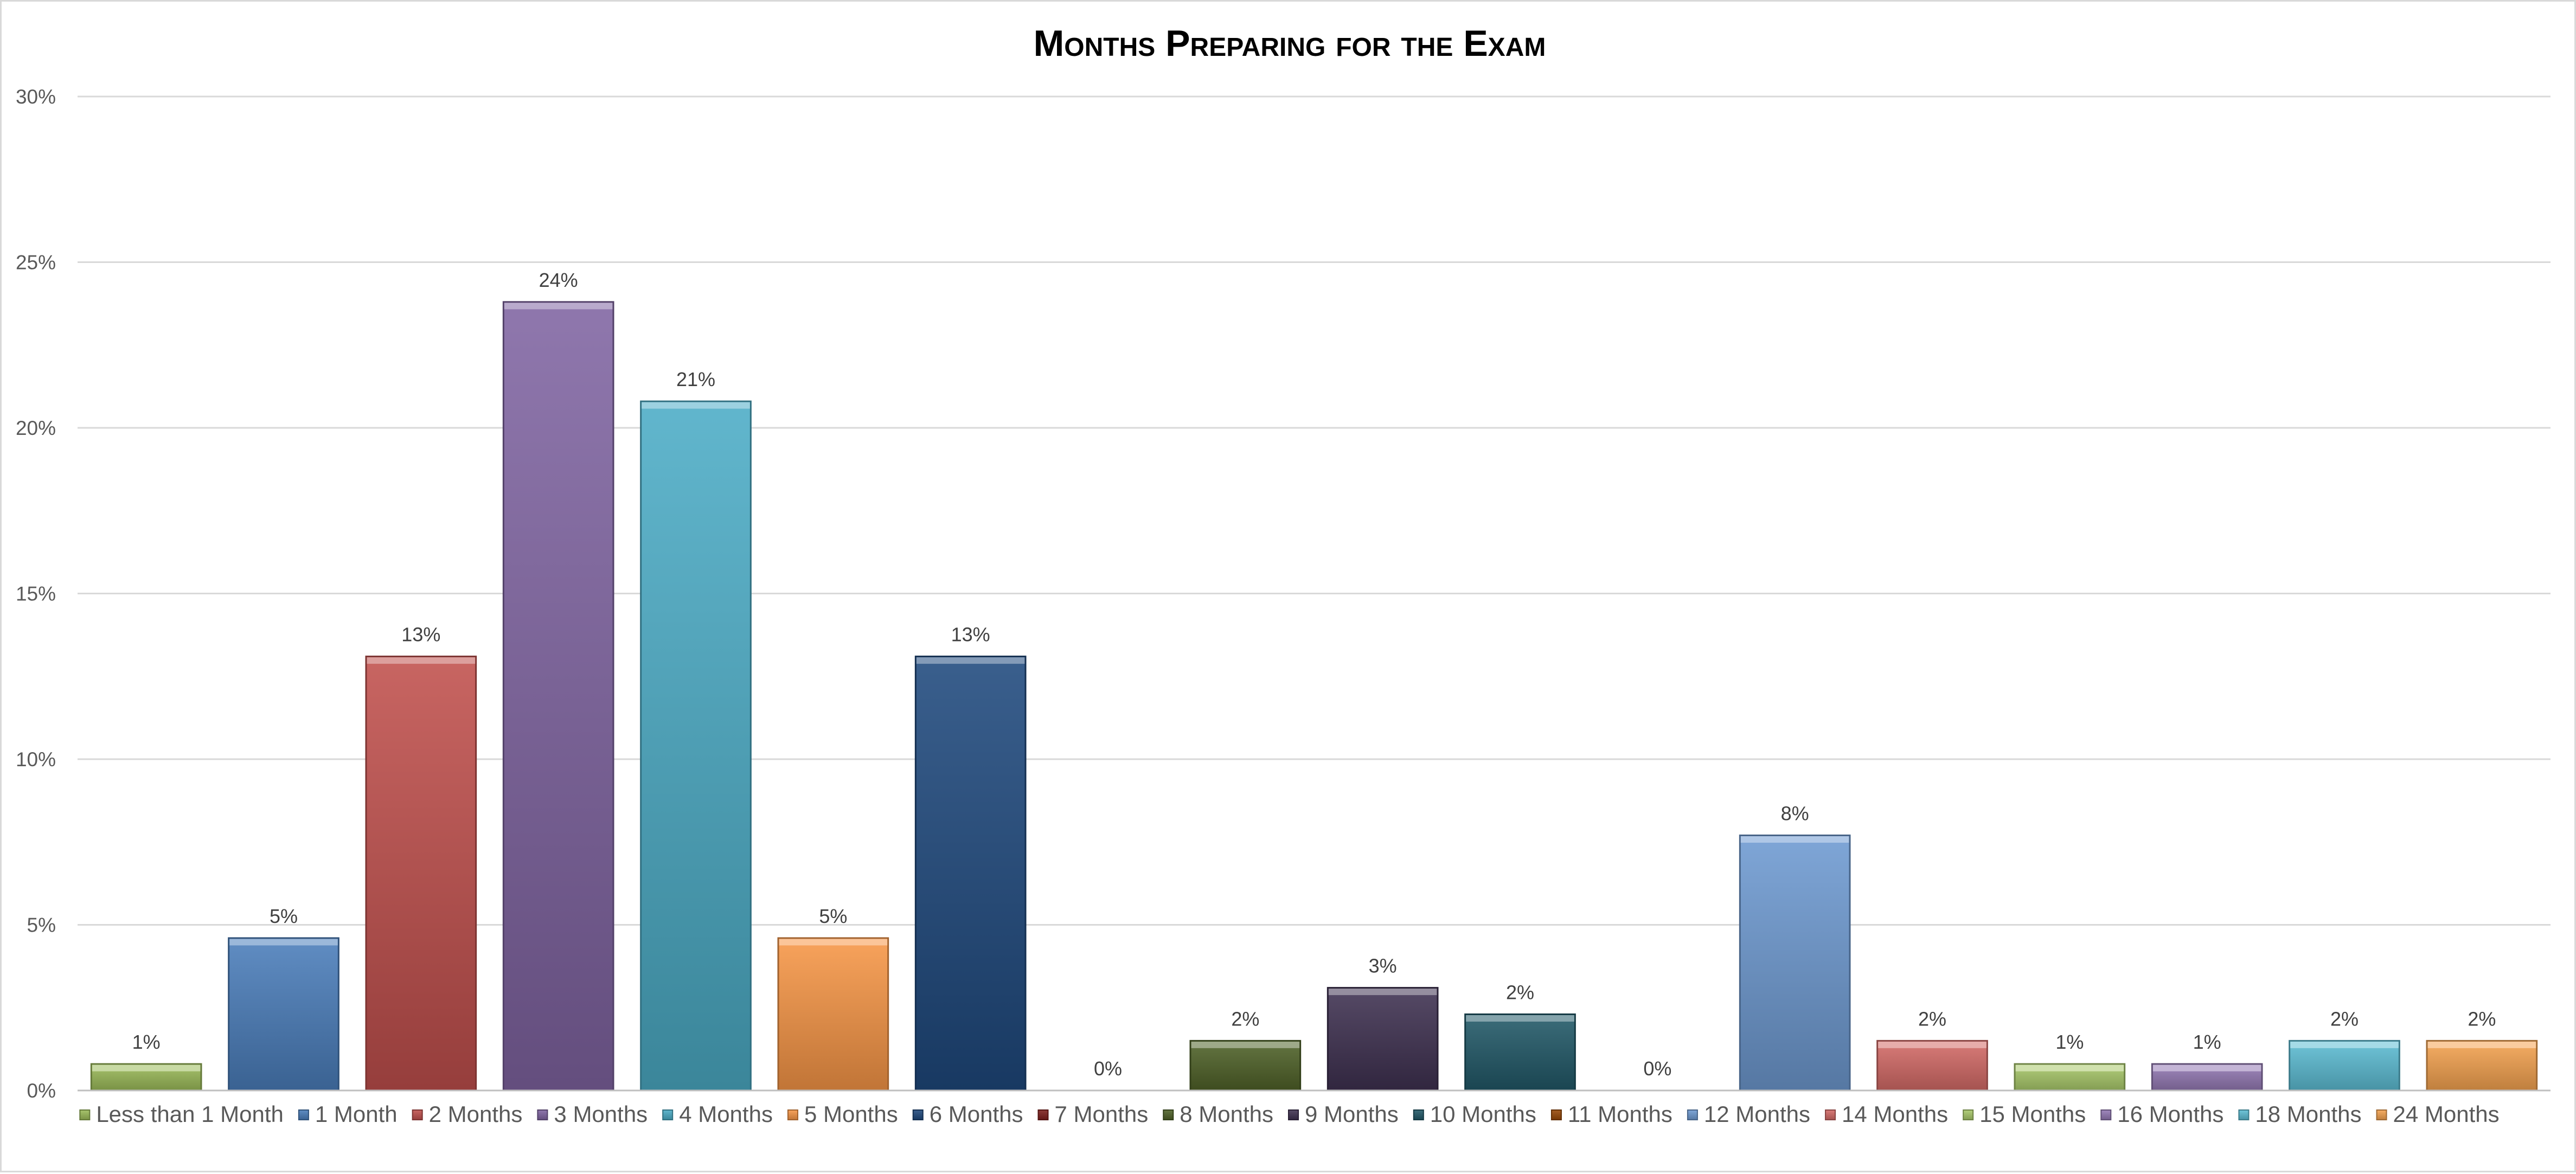  I want to click on legend-label: 10 Months, so click(1483, 1114).